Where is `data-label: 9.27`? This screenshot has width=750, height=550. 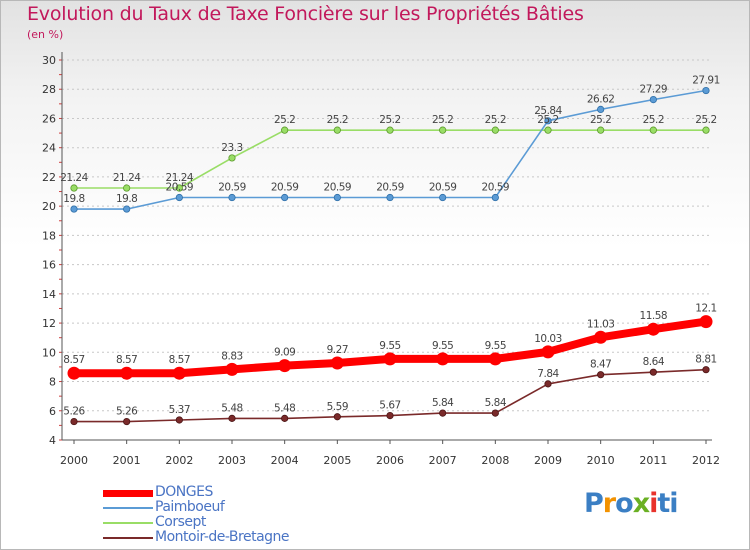 data-label: 9.27 is located at coordinates (337, 350).